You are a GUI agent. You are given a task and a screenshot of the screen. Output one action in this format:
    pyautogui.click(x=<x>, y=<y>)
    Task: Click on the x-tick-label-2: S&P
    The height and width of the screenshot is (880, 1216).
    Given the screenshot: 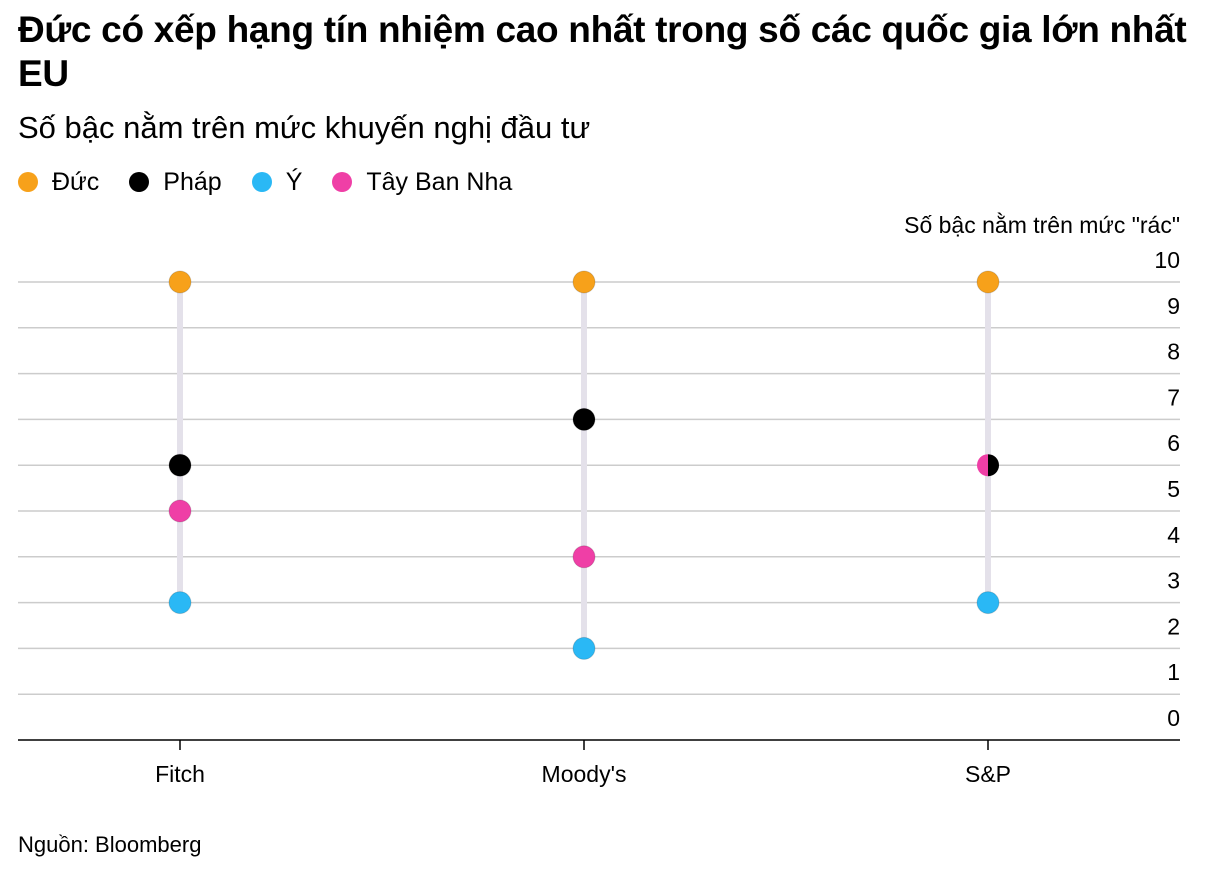 What is the action you would take?
    pyautogui.click(x=988, y=774)
    